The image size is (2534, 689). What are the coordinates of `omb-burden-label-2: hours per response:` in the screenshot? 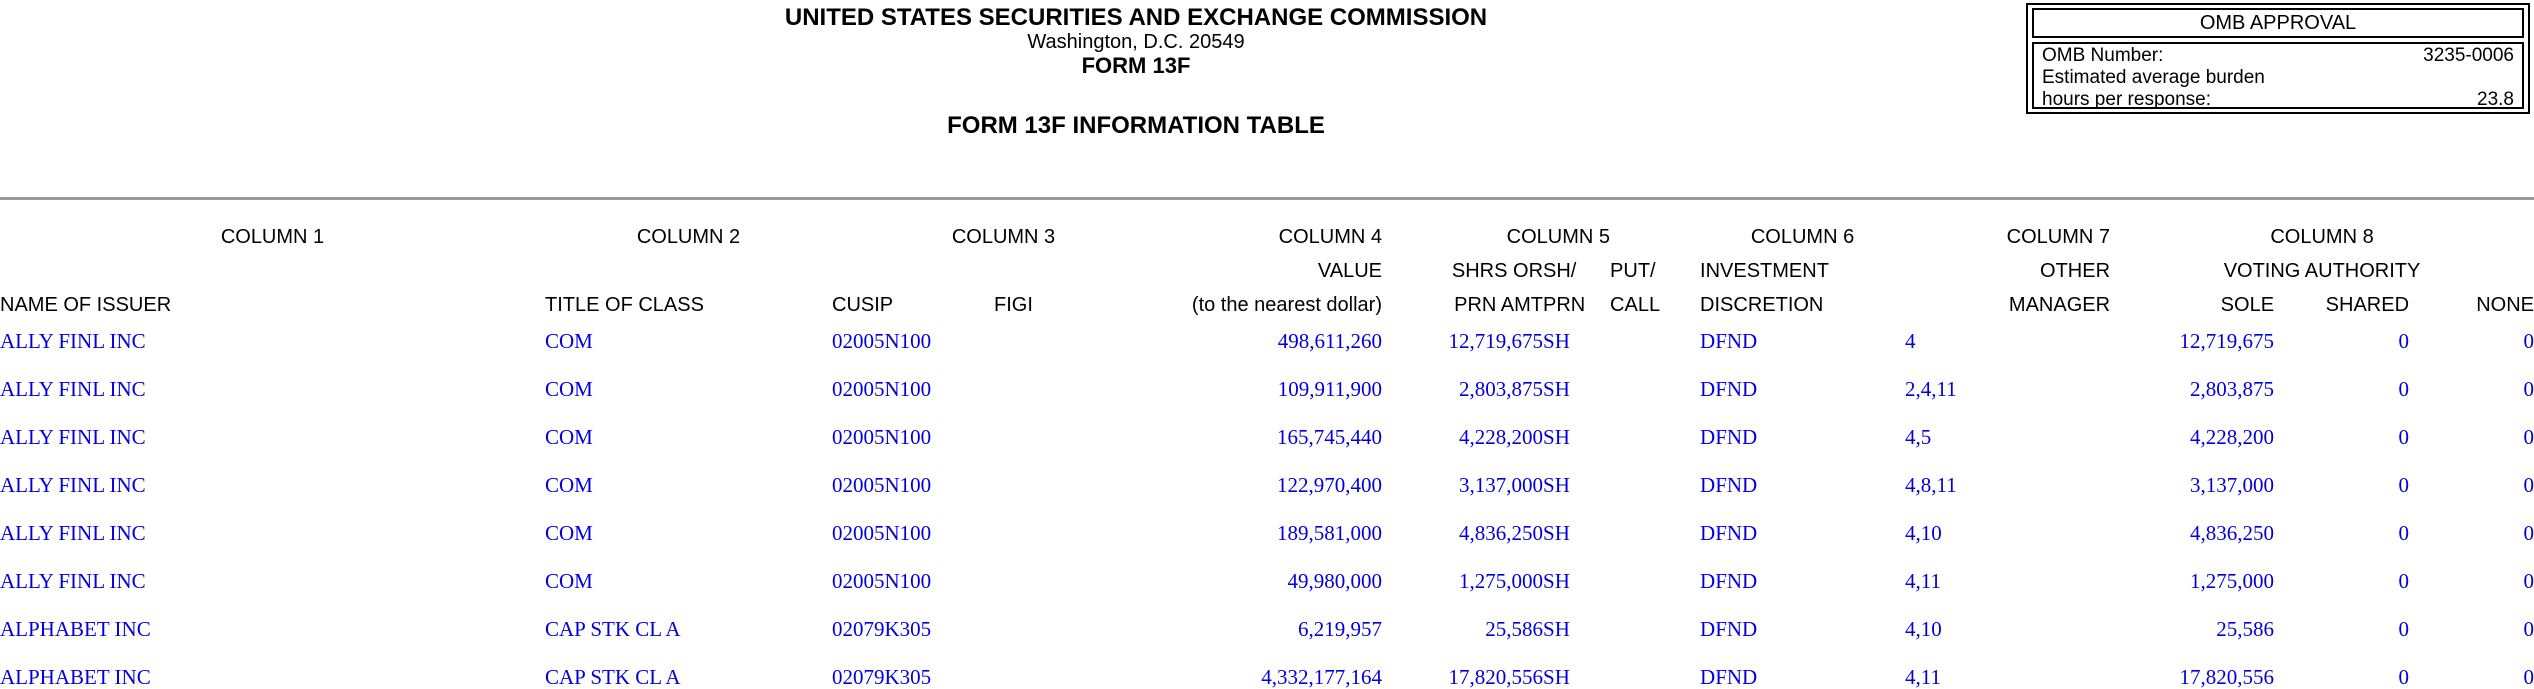 It's located at (2126, 99).